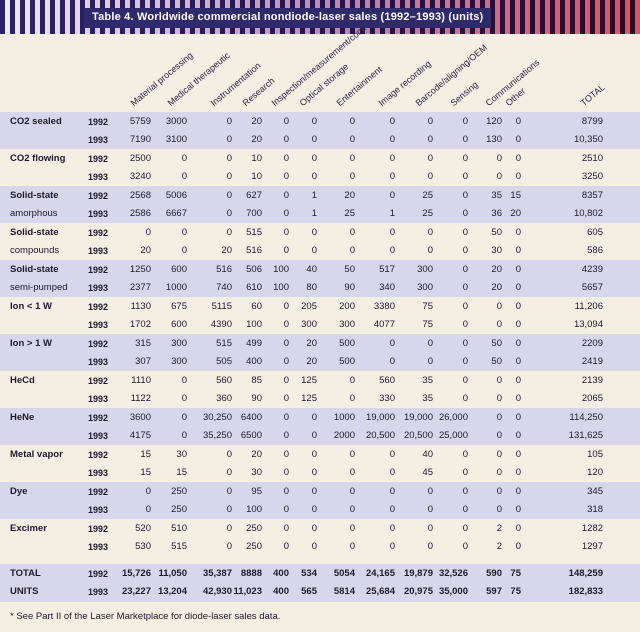 The width and height of the screenshot is (640, 632). Describe the element at coordinates (592, 380) in the screenshot. I see `value-cell: 2139` at that location.